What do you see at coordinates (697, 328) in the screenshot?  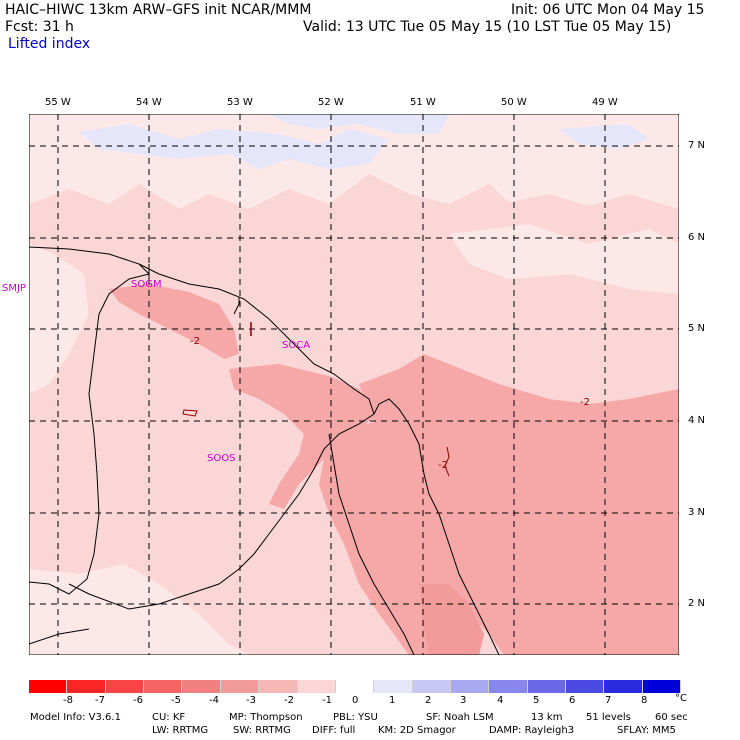 I see `lat-label: 5 N` at bounding box center [697, 328].